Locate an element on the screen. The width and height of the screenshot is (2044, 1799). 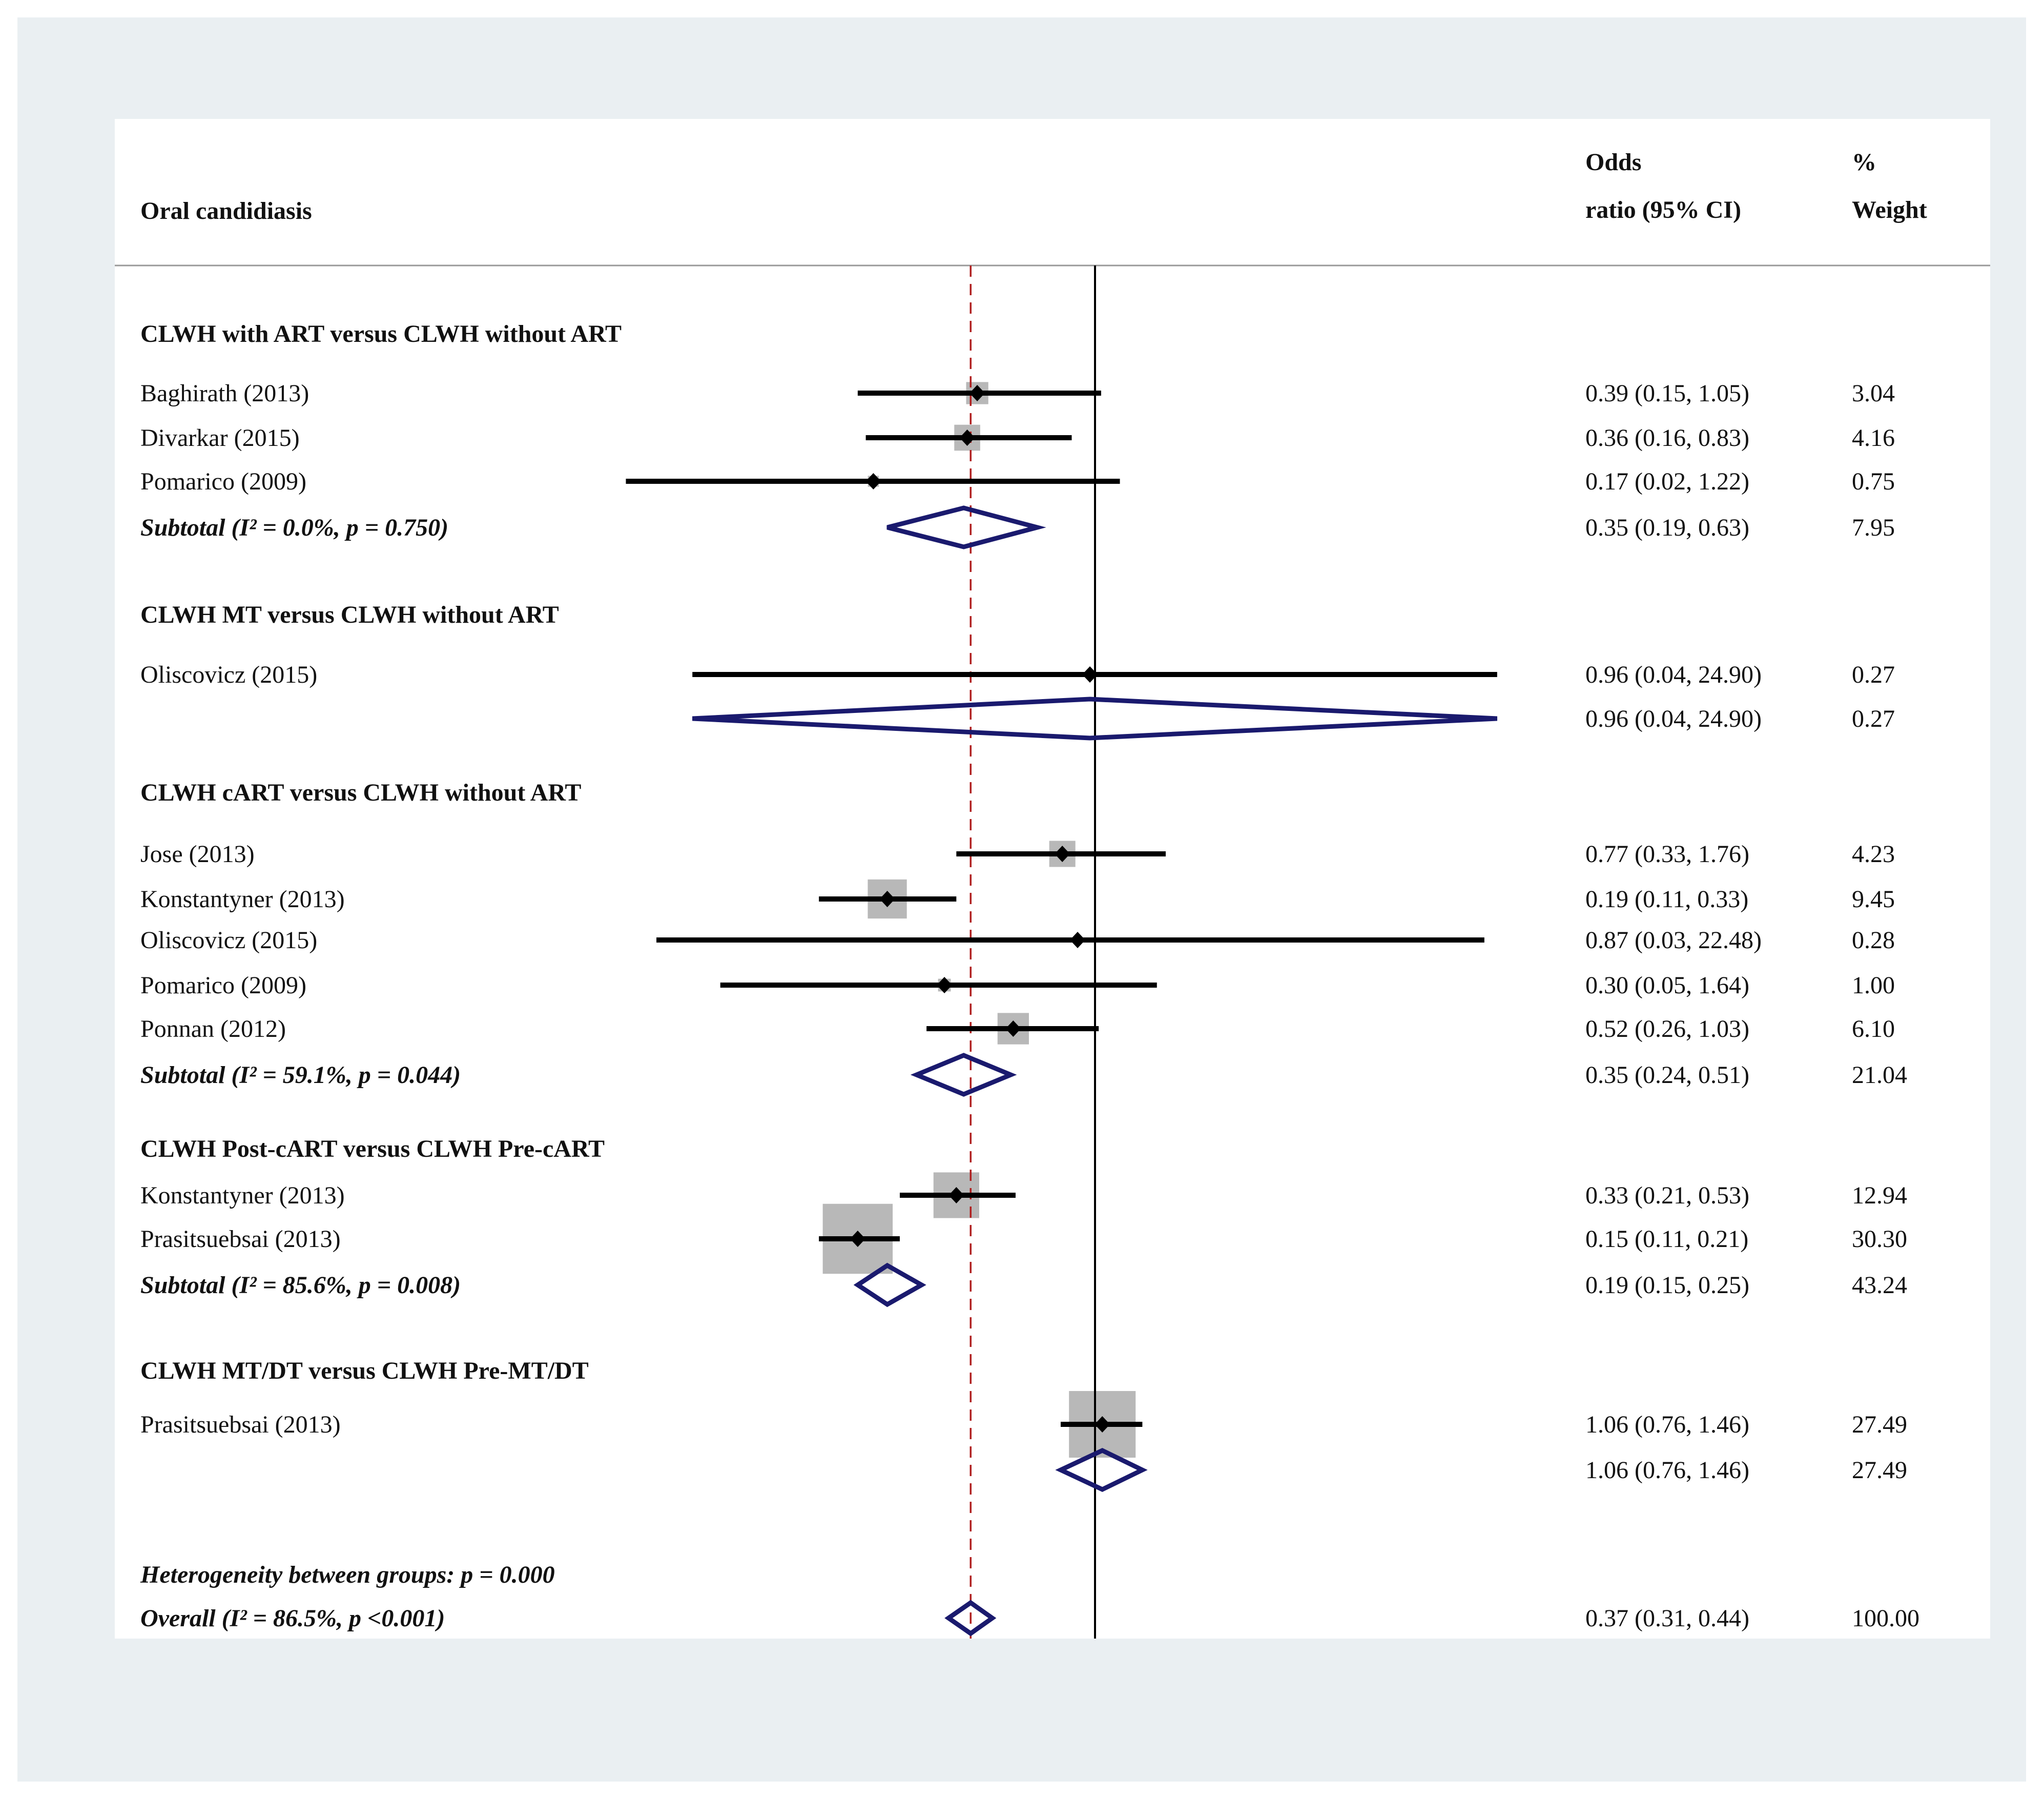
study-weight: 4.23 is located at coordinates (1873, 854).